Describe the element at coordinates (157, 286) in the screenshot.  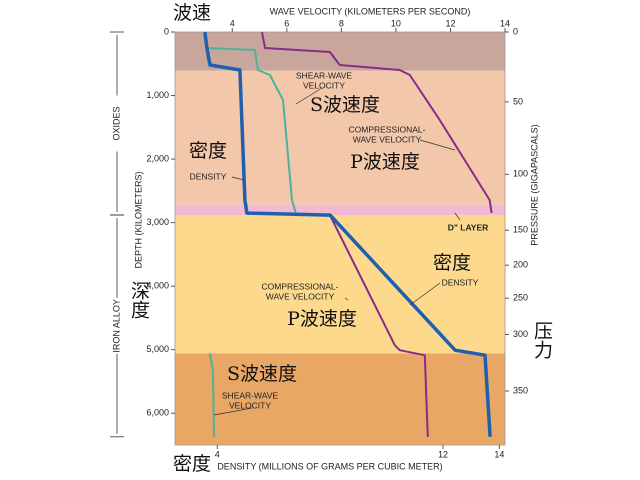
I see `y-tick-label: 4,000` at that location.